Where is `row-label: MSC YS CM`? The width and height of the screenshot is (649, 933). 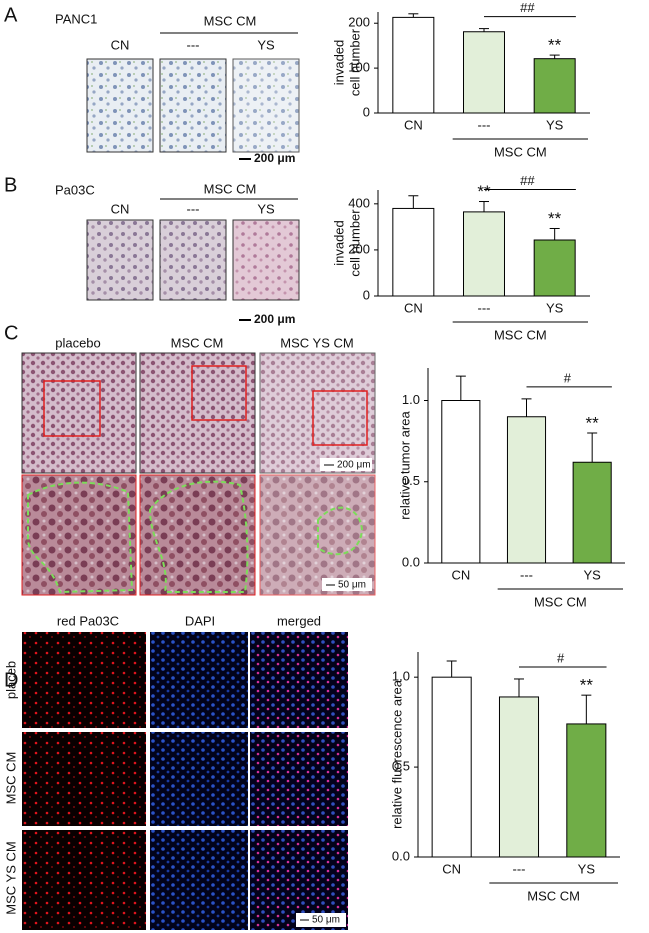 row-label: MSC YS CM is located at coordinates (10, 877).